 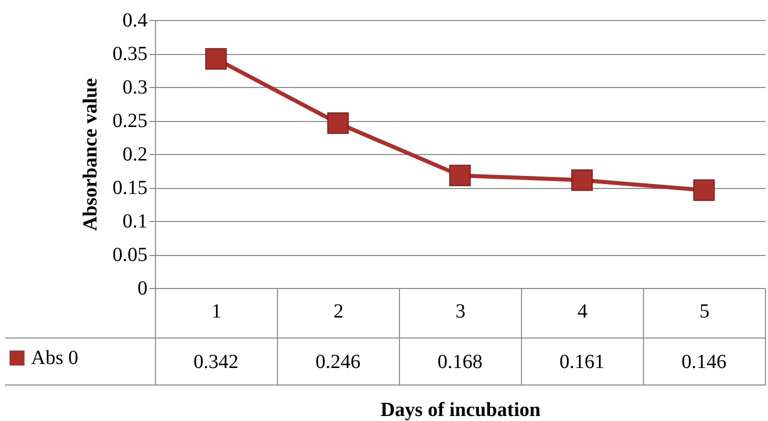 I want to click on y-tick-label: 0.3, so click(x=135, y=87).